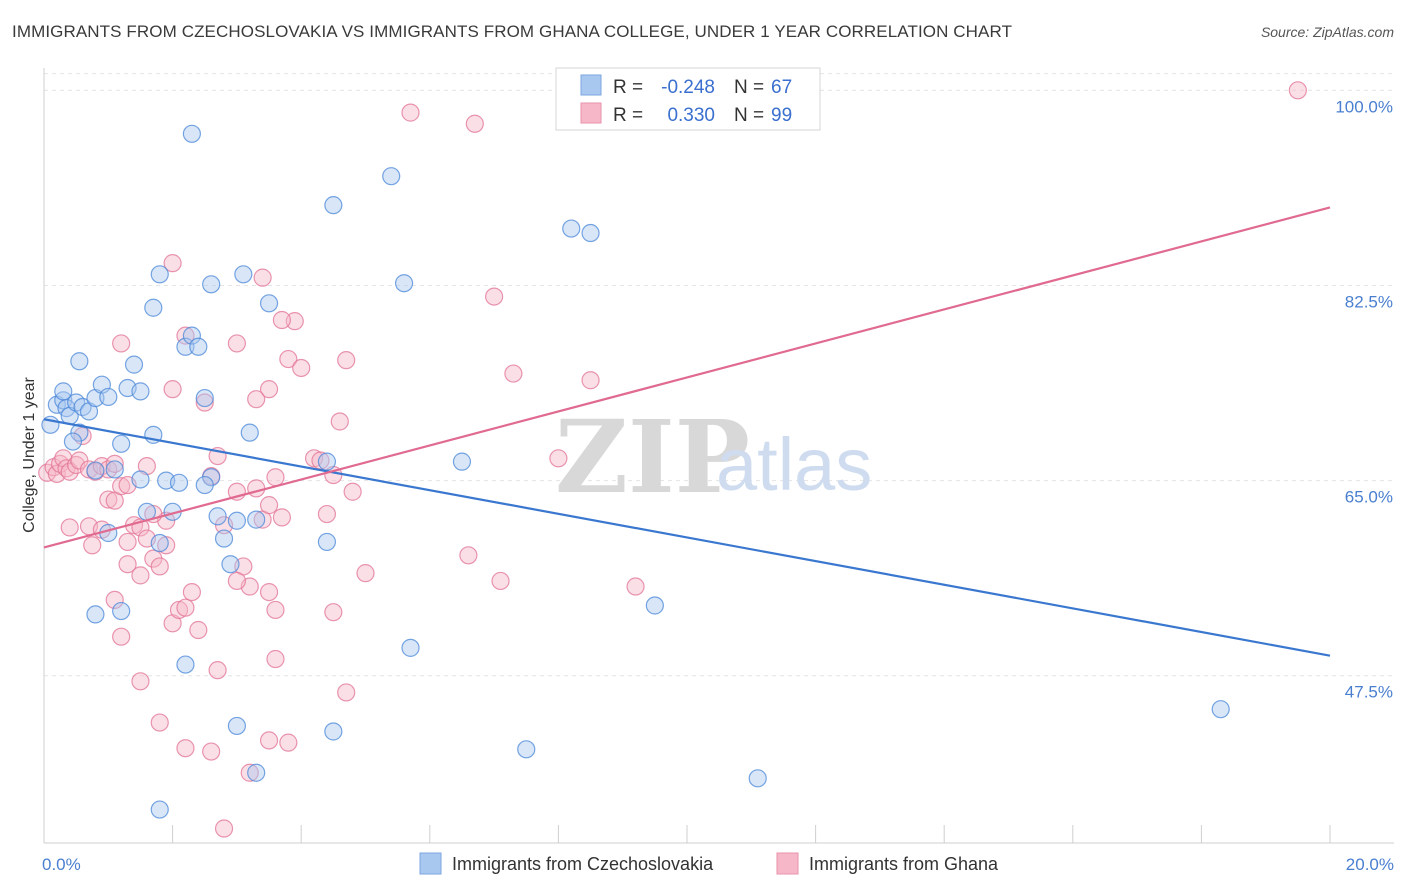 The height and width of the screenshot is (892, 1406). I want to click on series-legend-swatch-ghana, so click(787, 863).